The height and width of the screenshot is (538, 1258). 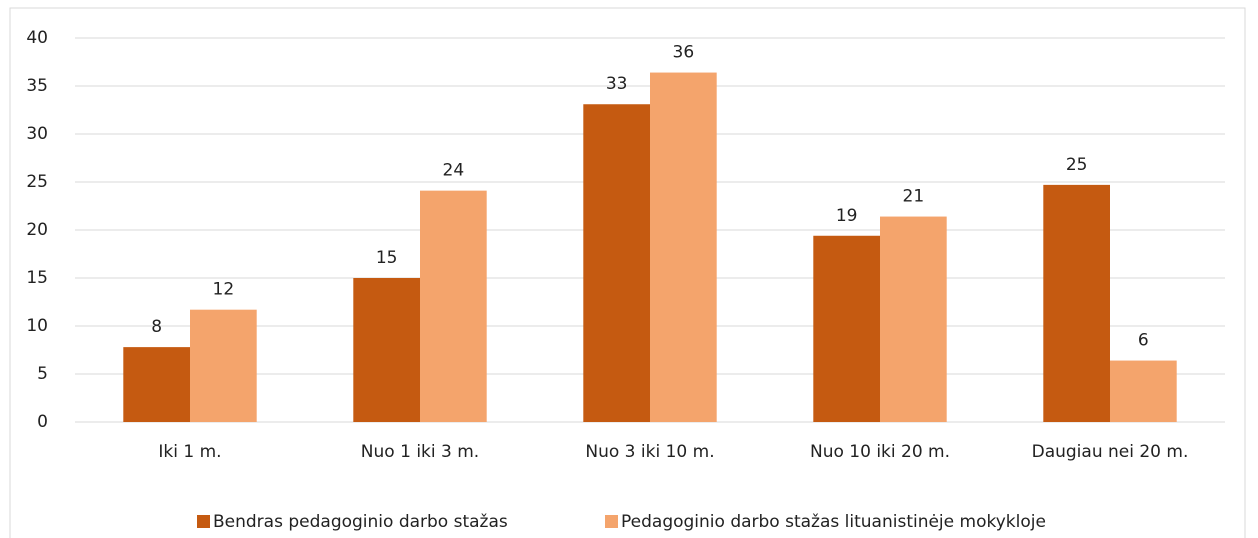 What do you see at coordinates (649, 452) in the screenshot?
I see `x-tick-label: Nuo 3 iki 10 m.` at bounding box center [649, 452].